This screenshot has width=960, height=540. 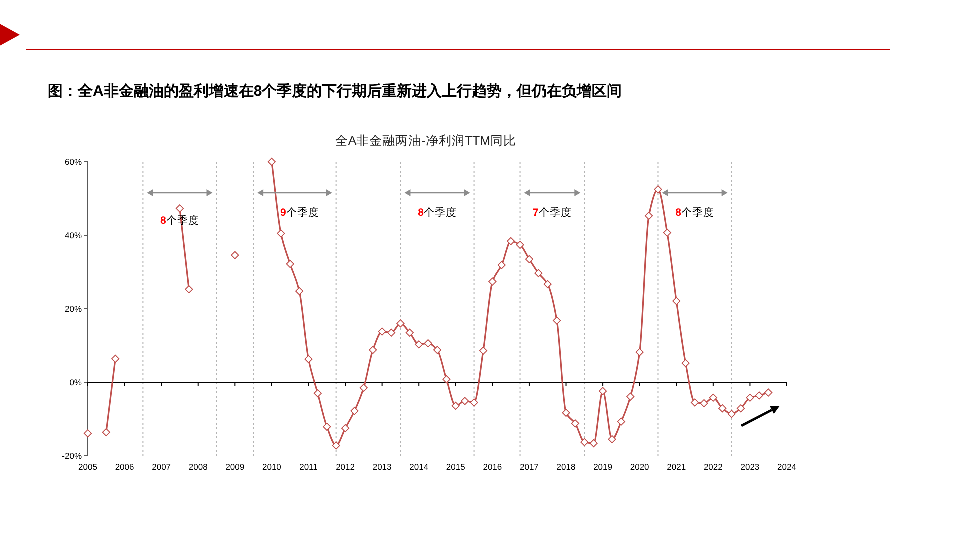 What do you see at coordinates (552, 213) in the screenshot?
I see `annotation: 7个季度` at bounding box center [552, 213].